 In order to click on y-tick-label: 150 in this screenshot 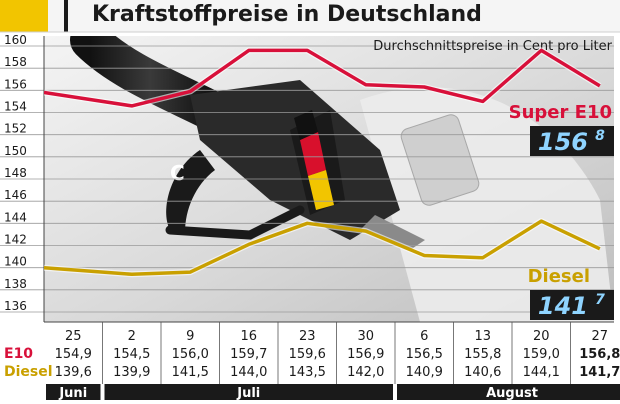, I will do `click(15, 151)`.